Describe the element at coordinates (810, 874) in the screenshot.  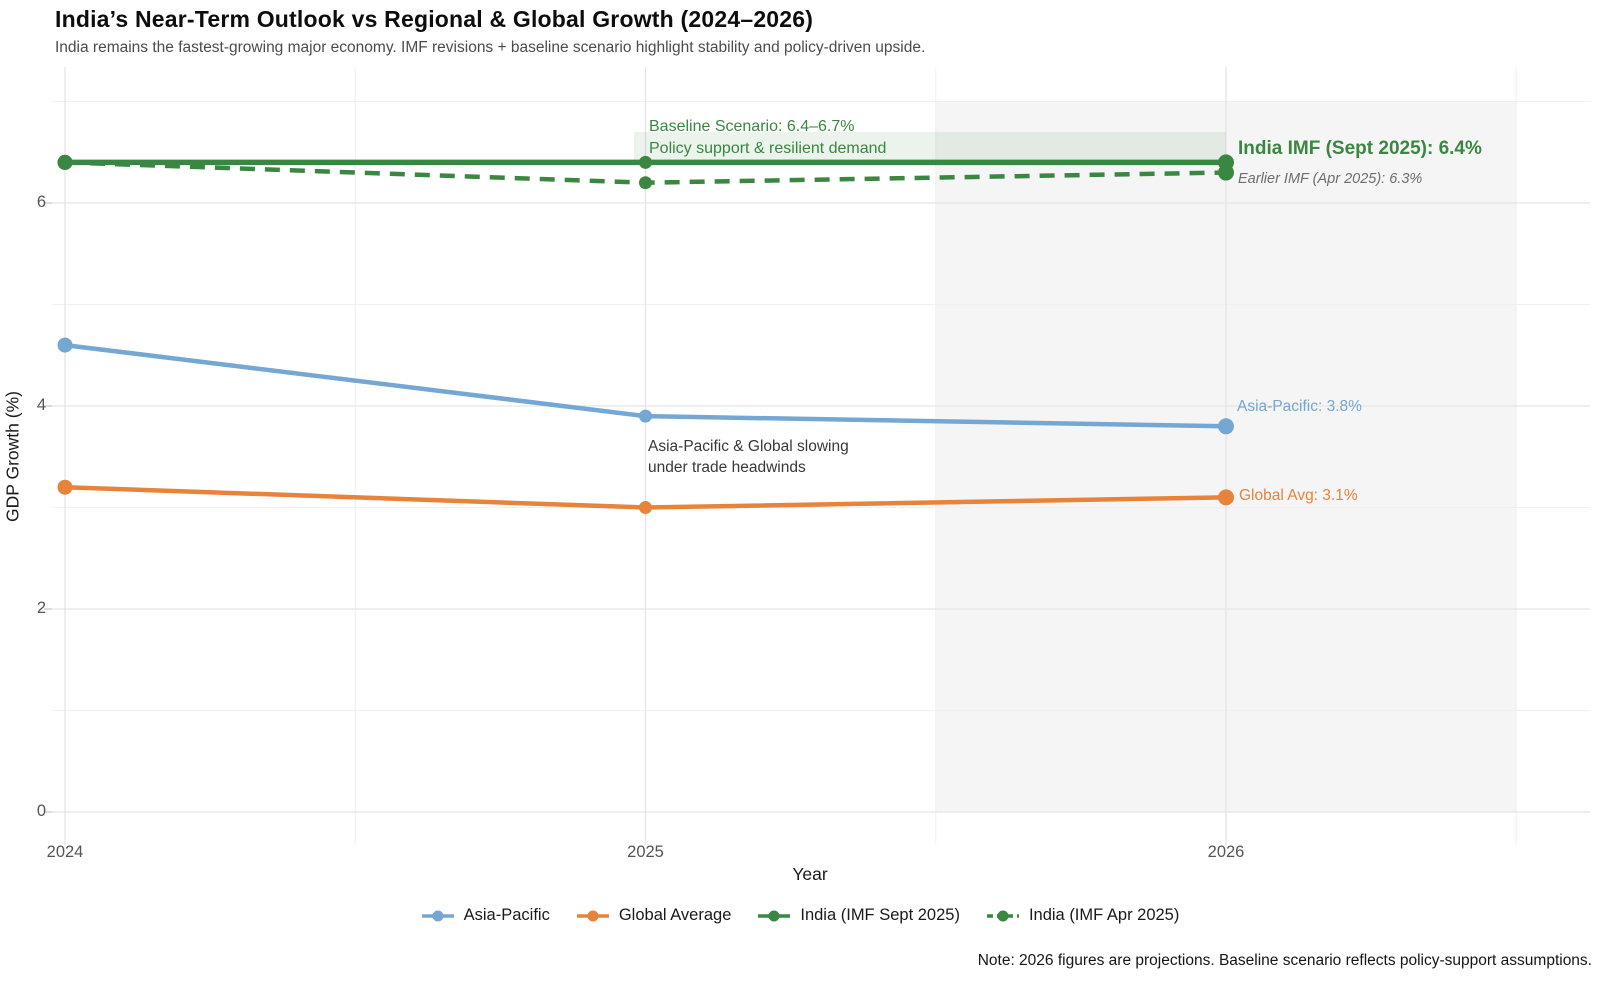
I see `x-axis-title: Year` at that location.